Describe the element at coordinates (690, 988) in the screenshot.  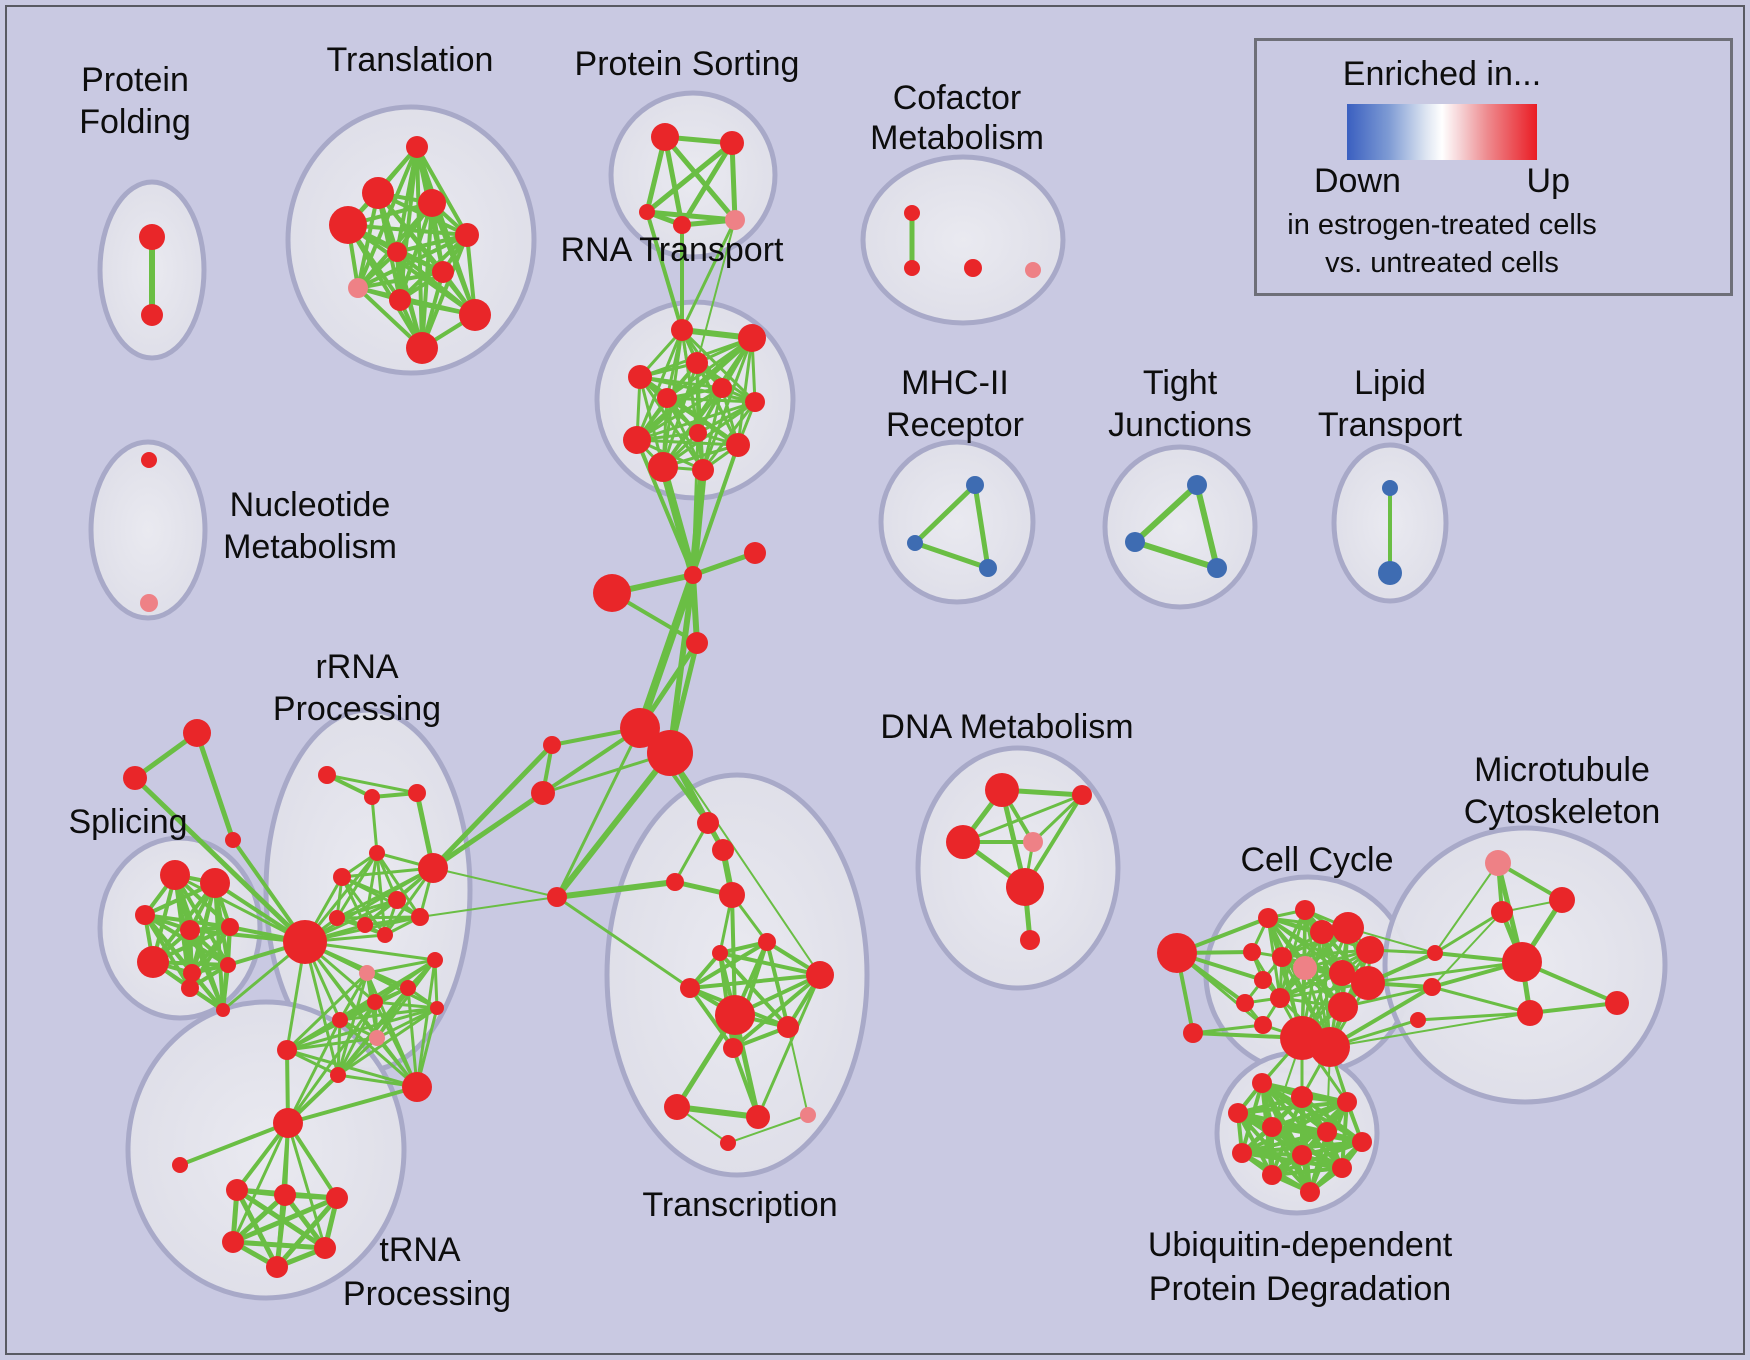
I see `node-tx8` at that location.